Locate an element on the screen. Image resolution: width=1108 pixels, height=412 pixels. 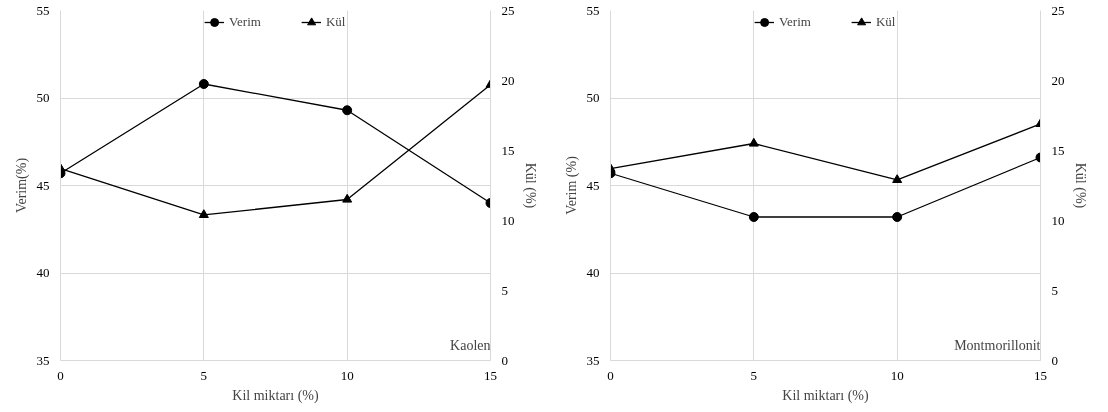
y-axis-title: Verim(%) is located at coordinates (21, 185).